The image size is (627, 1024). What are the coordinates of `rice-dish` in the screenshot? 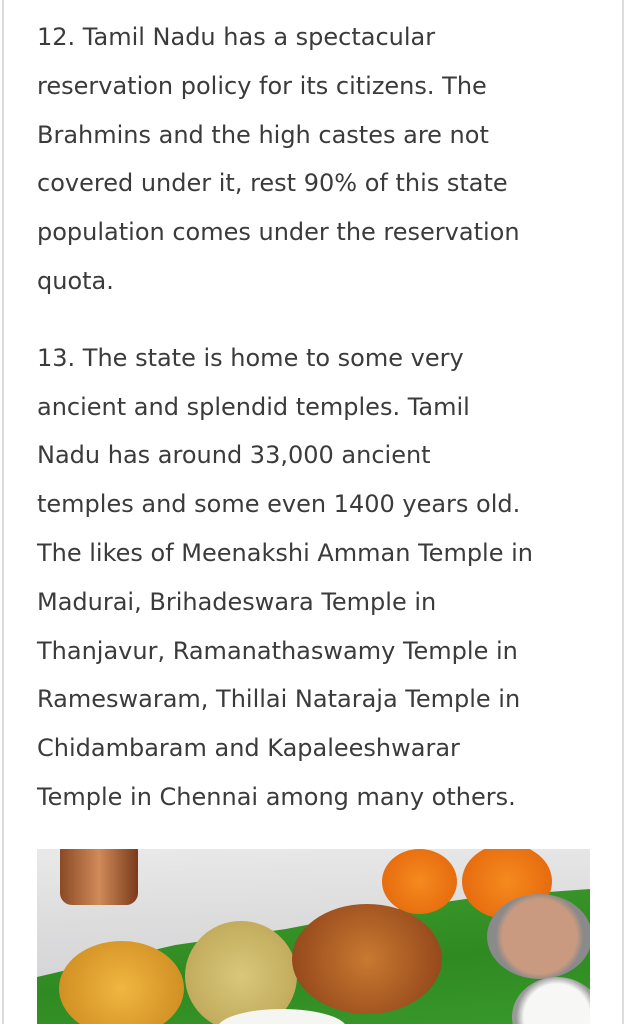 It's located at (241, 972).